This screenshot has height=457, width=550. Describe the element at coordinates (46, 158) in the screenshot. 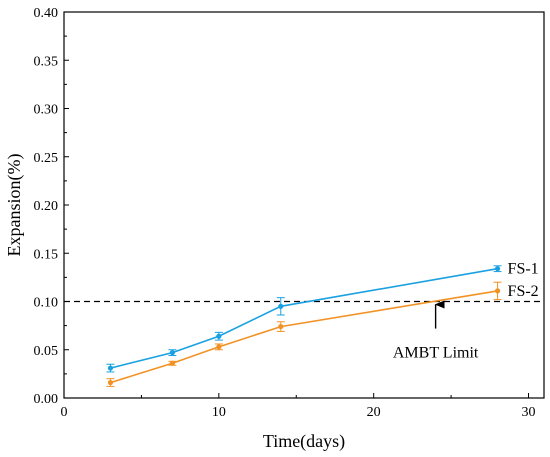

I see `y-tick-label: 0.25` at that location.